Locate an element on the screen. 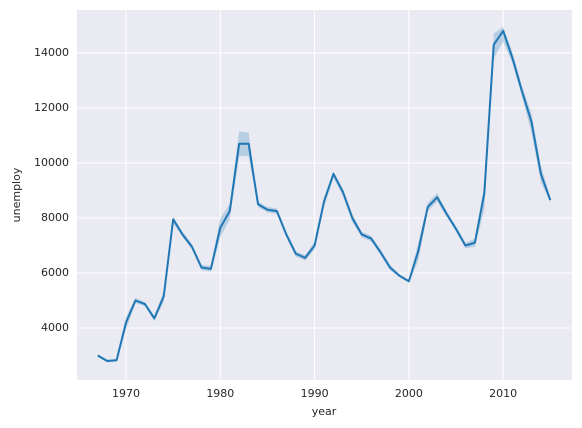  y-tick-label: 6000 is located at coordinates (55, 272).